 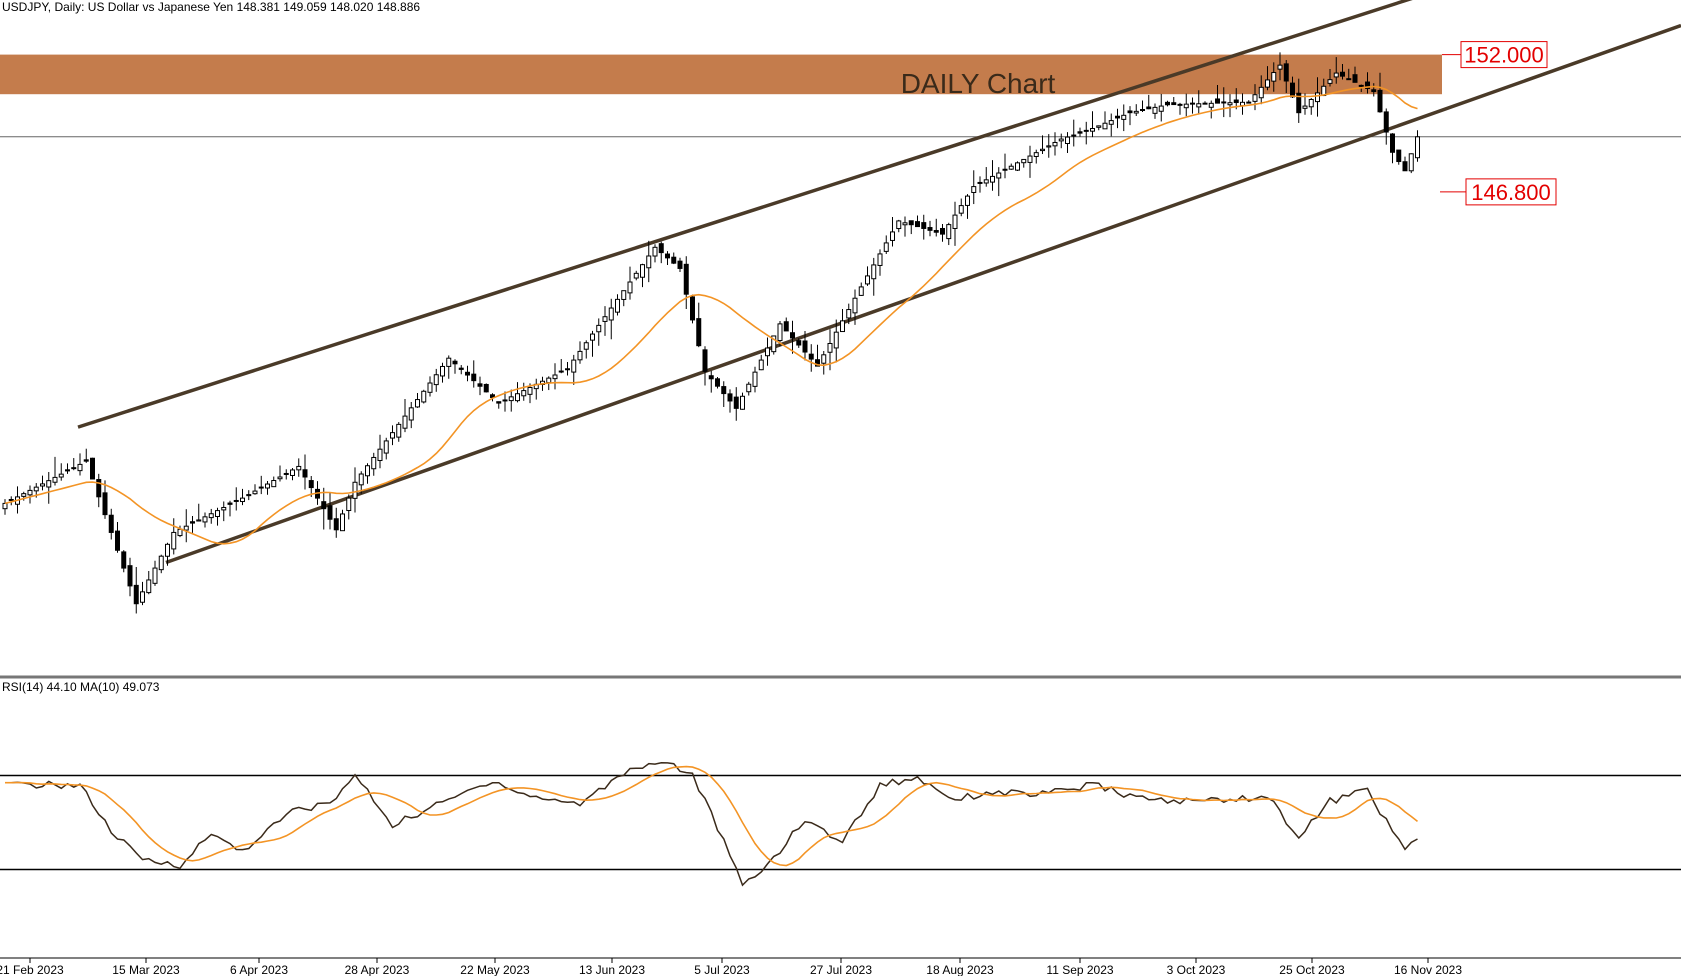 I want to click on x-tick: 6 Apr 2023, so click(x=259, y=967).